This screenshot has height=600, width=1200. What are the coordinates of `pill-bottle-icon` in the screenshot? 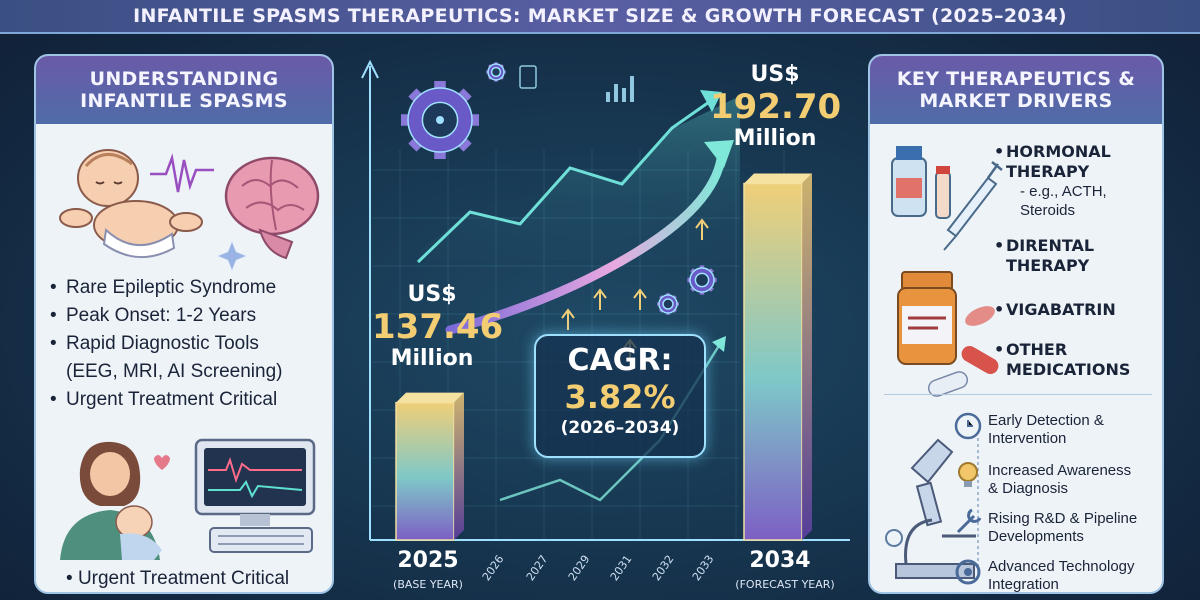 It's located at (927, 318).